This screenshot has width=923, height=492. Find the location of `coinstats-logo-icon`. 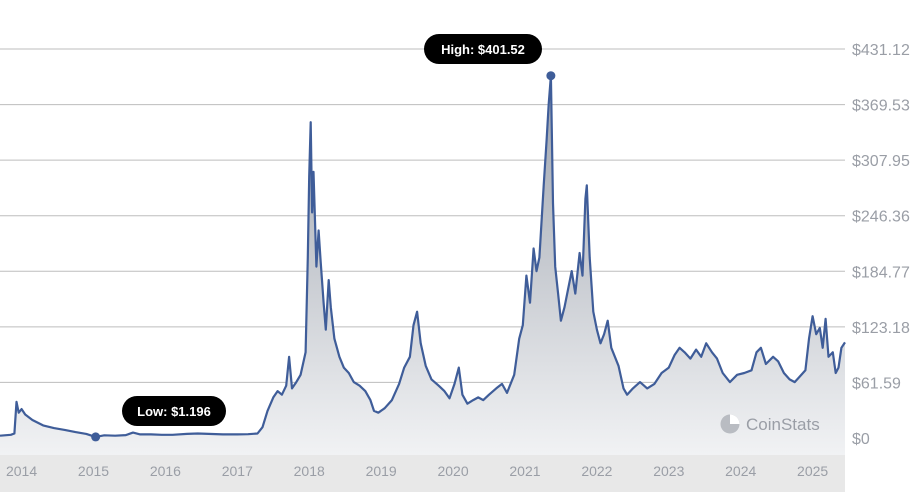

coinstats-logo-icon is located at coordinates (730, 424).